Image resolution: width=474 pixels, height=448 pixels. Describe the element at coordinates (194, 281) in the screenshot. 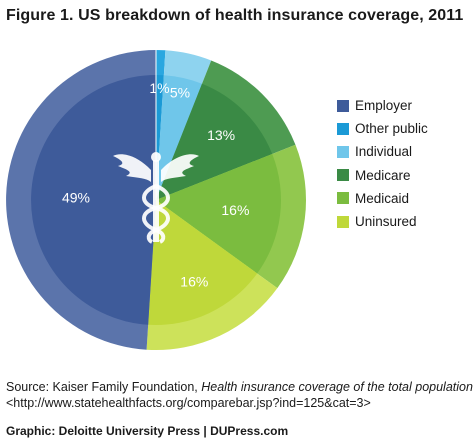

I see `data-label-uninsured: 16%` at that location.